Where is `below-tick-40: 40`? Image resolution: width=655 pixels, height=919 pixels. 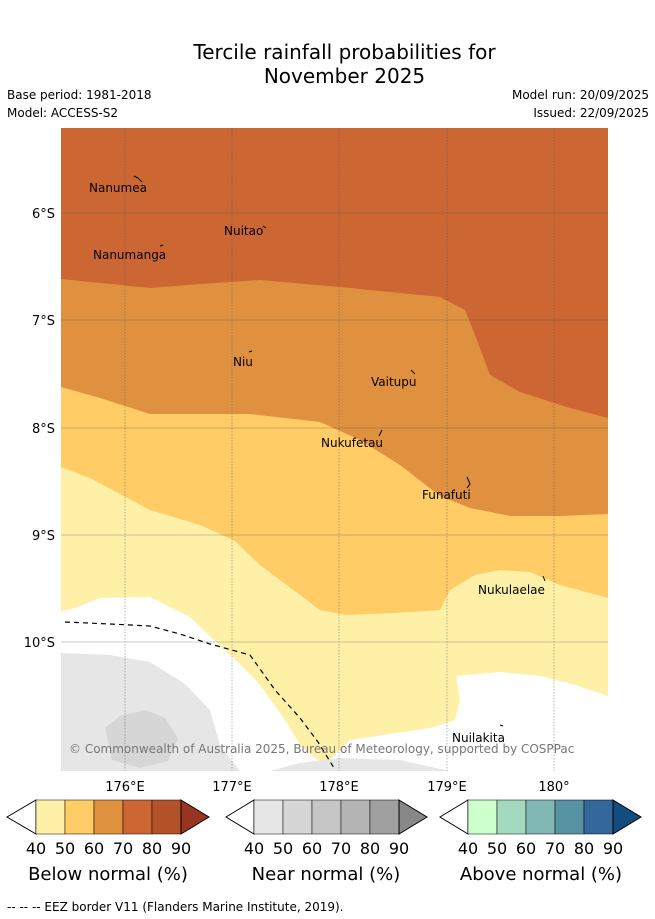 below-tick-40: 40 is located at coordinates (36, 848).